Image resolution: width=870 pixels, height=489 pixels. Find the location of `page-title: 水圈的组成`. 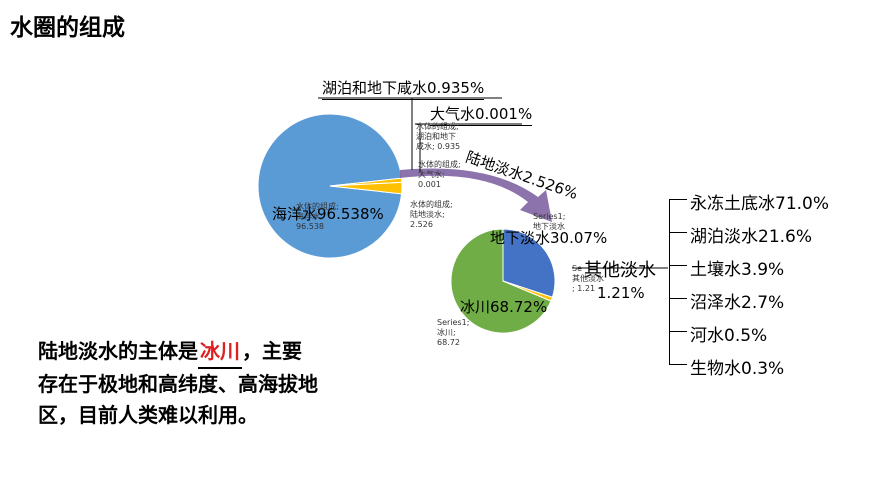

page-title: 水圈的组成 is located at coordinates (67, 28).